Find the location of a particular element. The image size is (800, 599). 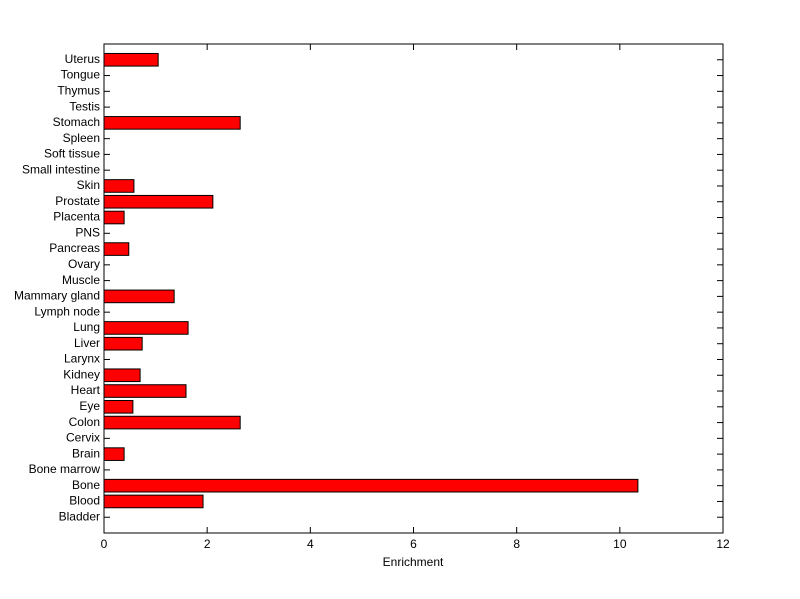

y-tick-label: Muscle is located at coordinates (81, 280).